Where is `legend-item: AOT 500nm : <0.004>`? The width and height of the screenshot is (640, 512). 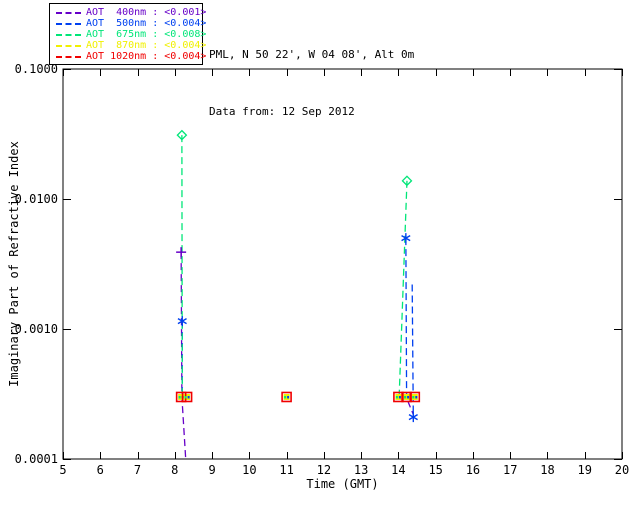 legend-item: AOT 500nm : <0.004> is located at coordinates (131, 23).